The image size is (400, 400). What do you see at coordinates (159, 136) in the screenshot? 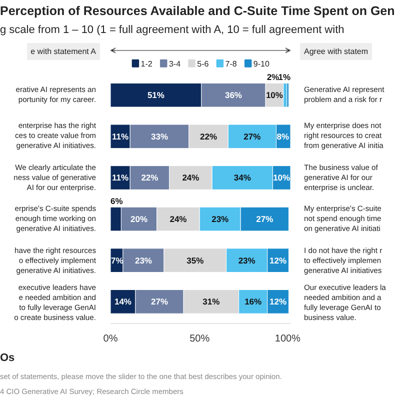
I see `data-label: 33%` at bounding box center [159, 136].